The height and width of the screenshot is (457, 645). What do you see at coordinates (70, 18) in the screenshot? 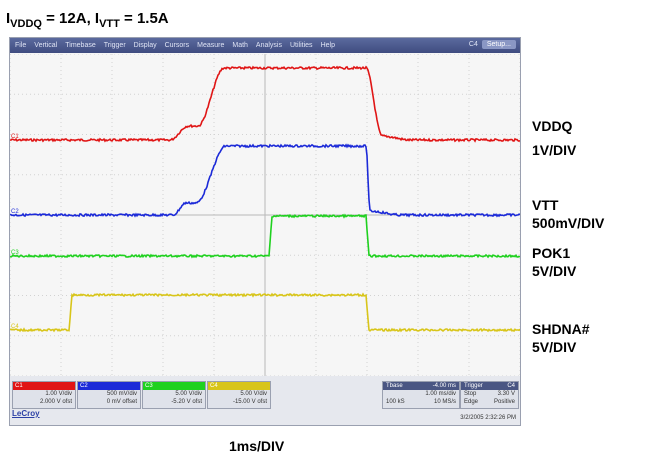
I see `heading-text-2: = 12A, I` at bounding box center [70, 18].